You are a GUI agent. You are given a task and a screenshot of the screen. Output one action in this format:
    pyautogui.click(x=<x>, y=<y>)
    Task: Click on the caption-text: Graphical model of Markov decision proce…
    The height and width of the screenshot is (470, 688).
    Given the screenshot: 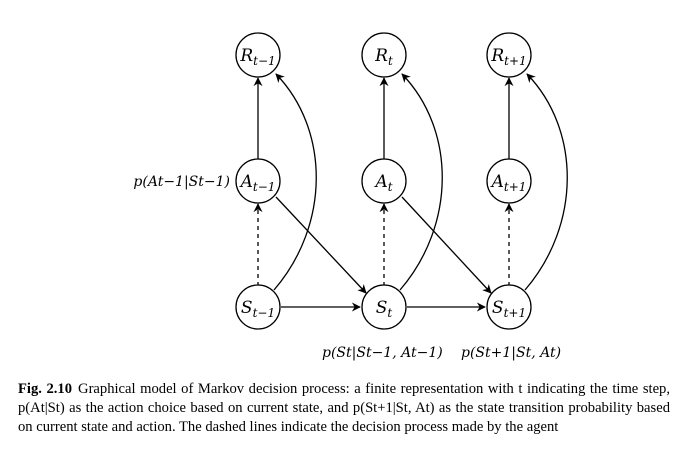 What is the action you would take?
    pyautogui.click(x=344, y=408)
    